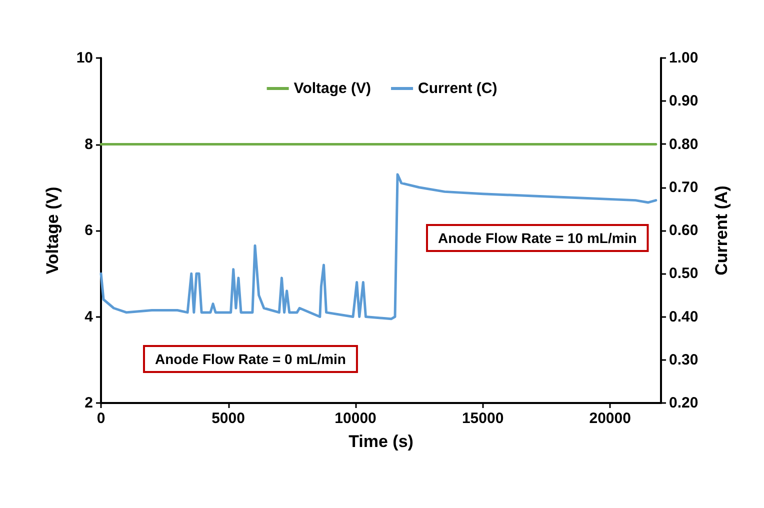  I want to click on x-tick-label: 15000, so click(483, 418).